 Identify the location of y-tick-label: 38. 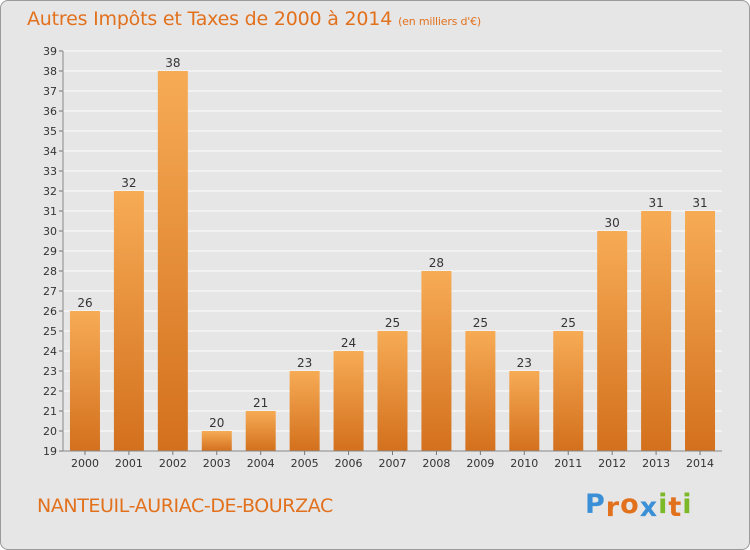
(50, 71).